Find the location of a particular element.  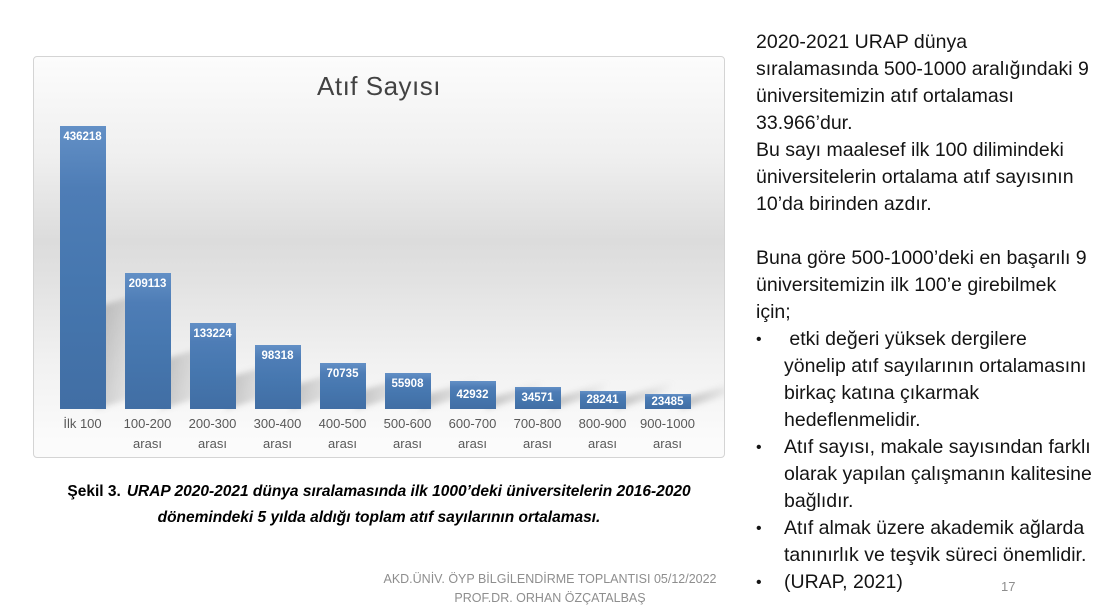

bar-slot: 28241 800-900 arası is located at coordinates (631, 257).